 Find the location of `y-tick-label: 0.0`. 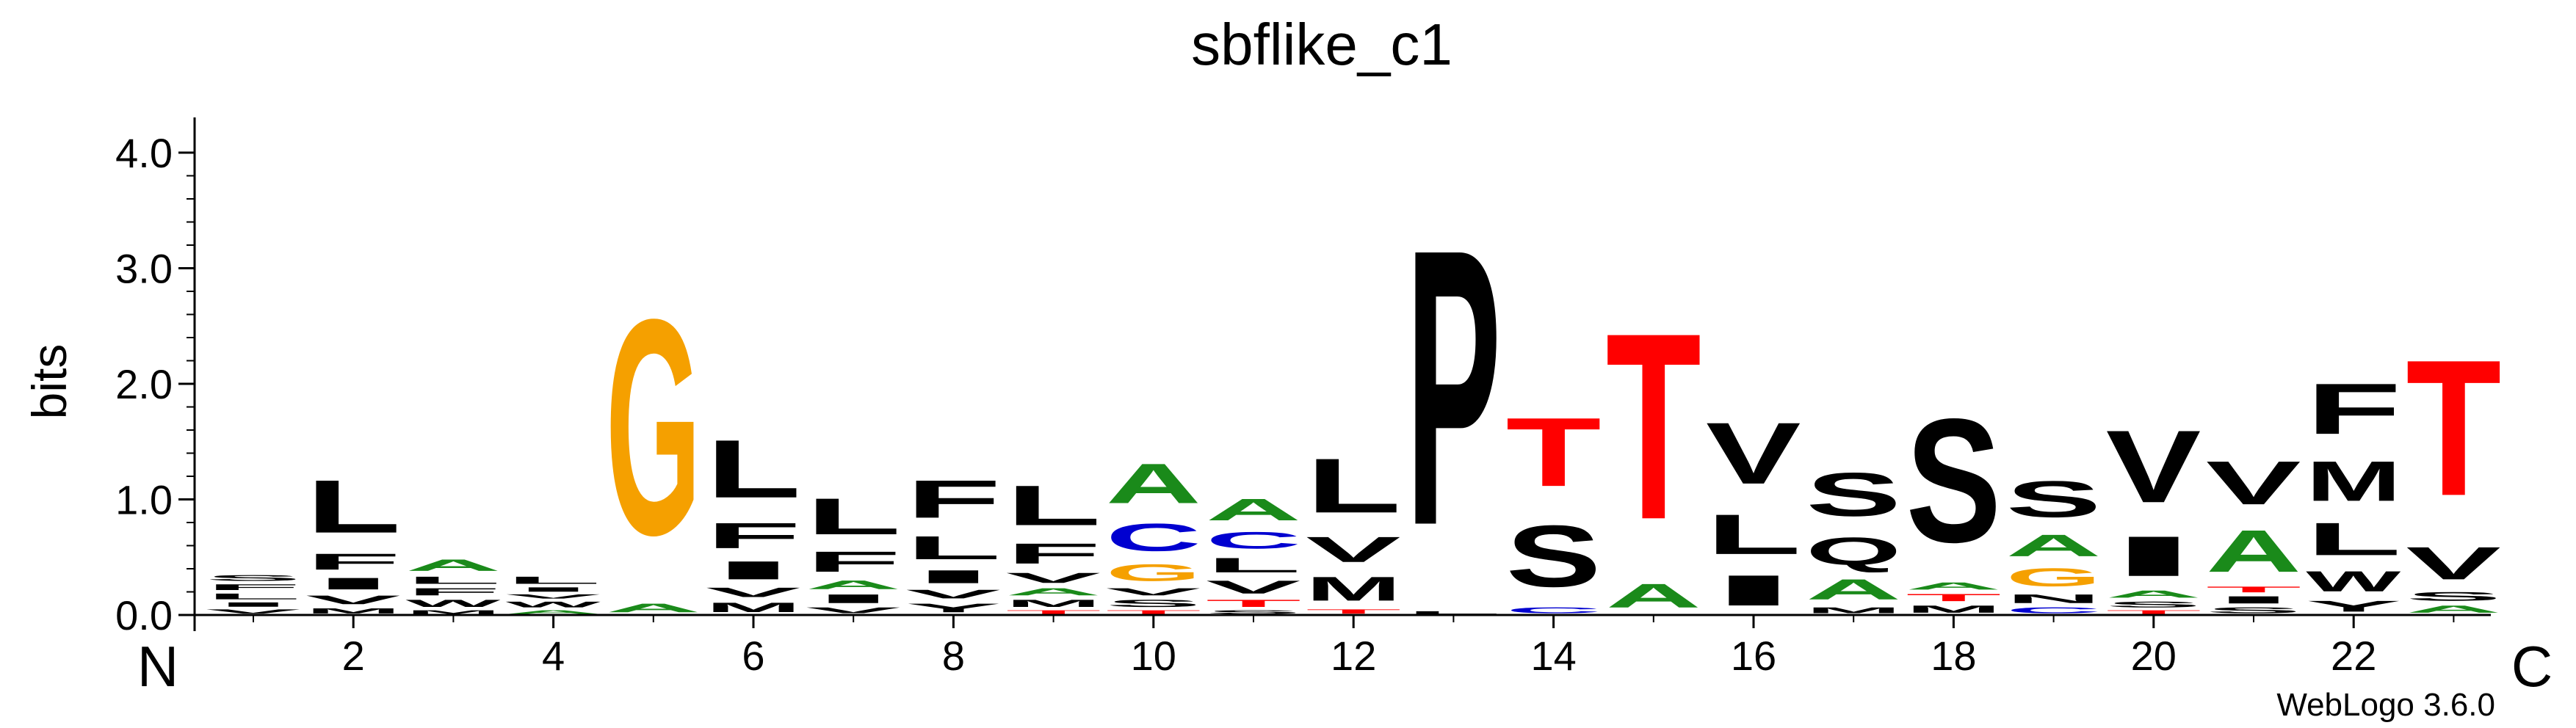

y-tick-label: 0.0 is located at coordinates (144, 615).